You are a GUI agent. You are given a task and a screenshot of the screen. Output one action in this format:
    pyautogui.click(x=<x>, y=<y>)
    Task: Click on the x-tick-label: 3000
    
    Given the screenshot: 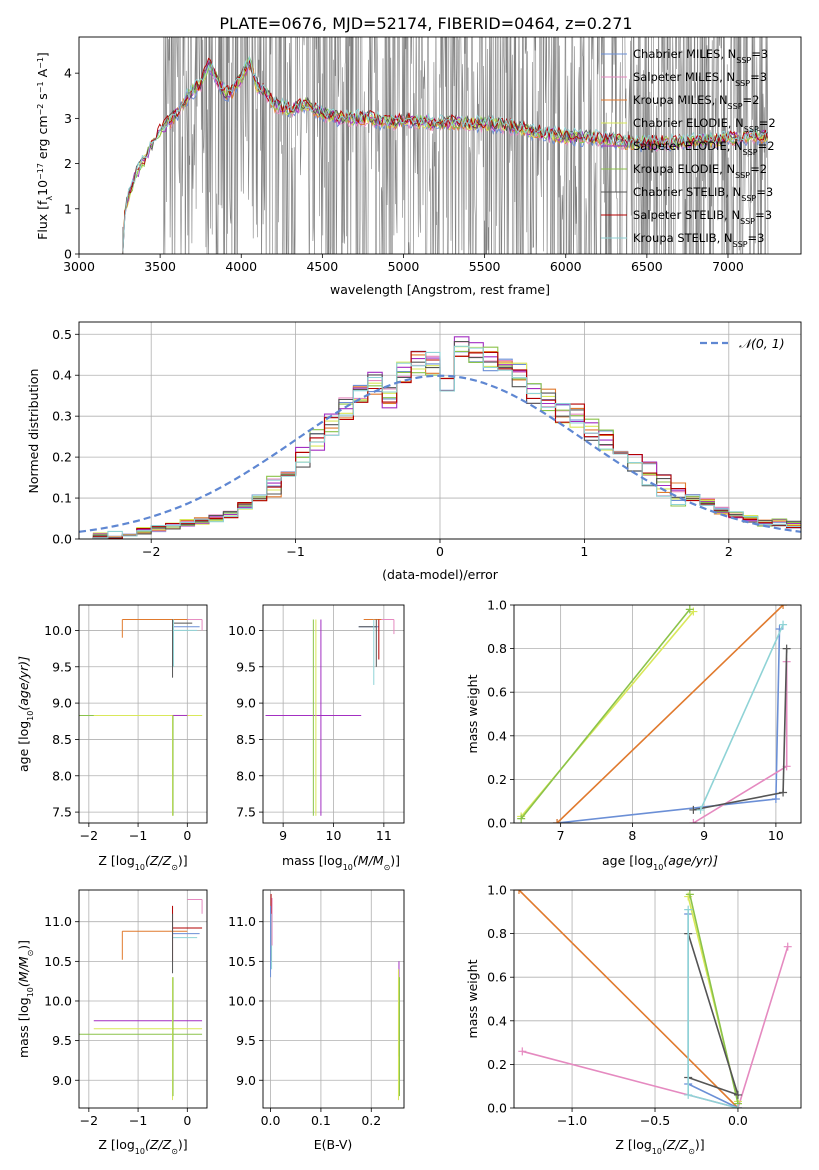 What is the action you would take?
    pyautogui.click(x=79, y=266)
    